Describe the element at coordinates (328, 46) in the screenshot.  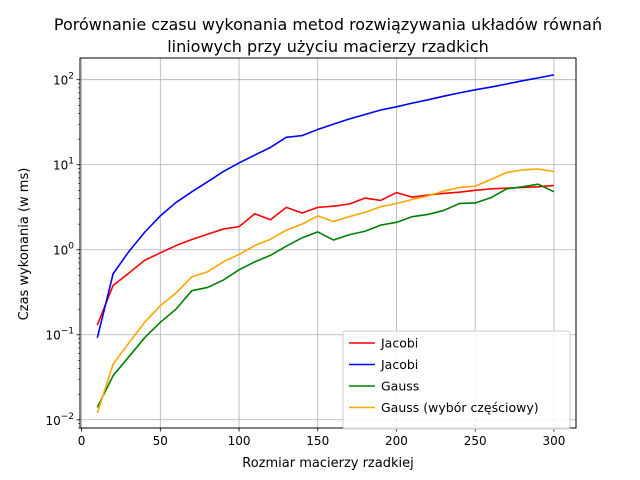
I see `chart-title-line-2: liniowych przy użyciu macierzy rzadkich` at that location.